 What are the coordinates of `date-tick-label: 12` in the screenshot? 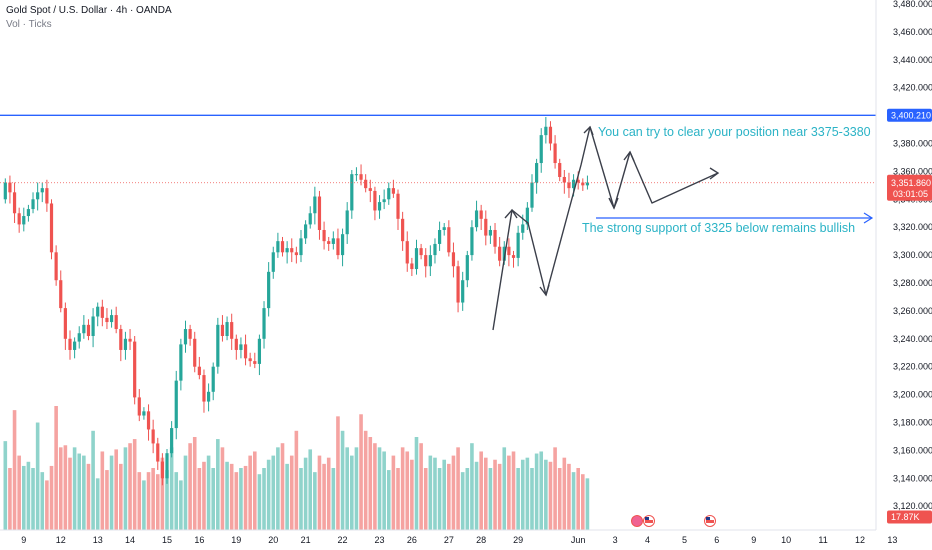 It's located at (860, 540).